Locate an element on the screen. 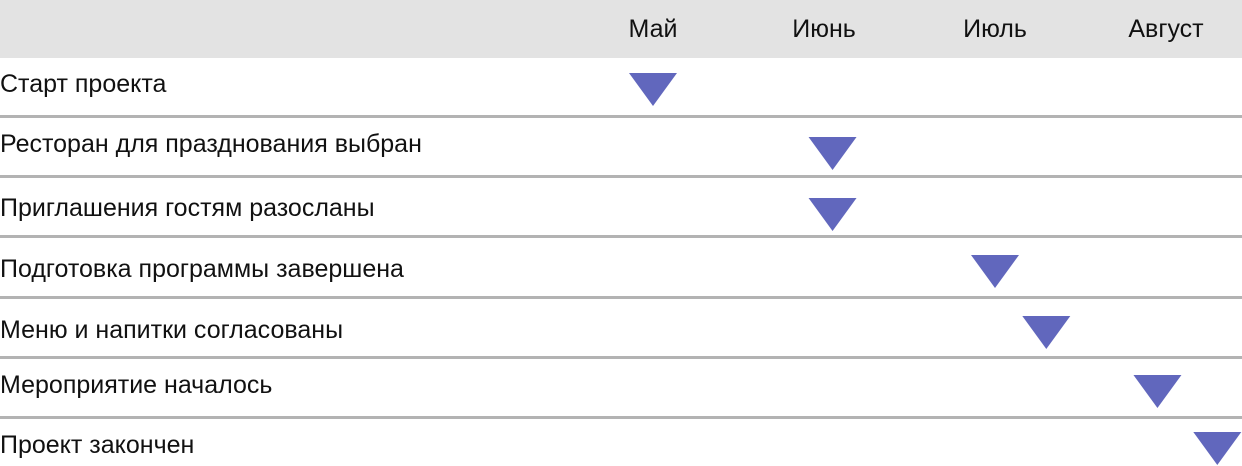  milestone-label: Меню и напитки согласованы is located at coordinates (172, 330).